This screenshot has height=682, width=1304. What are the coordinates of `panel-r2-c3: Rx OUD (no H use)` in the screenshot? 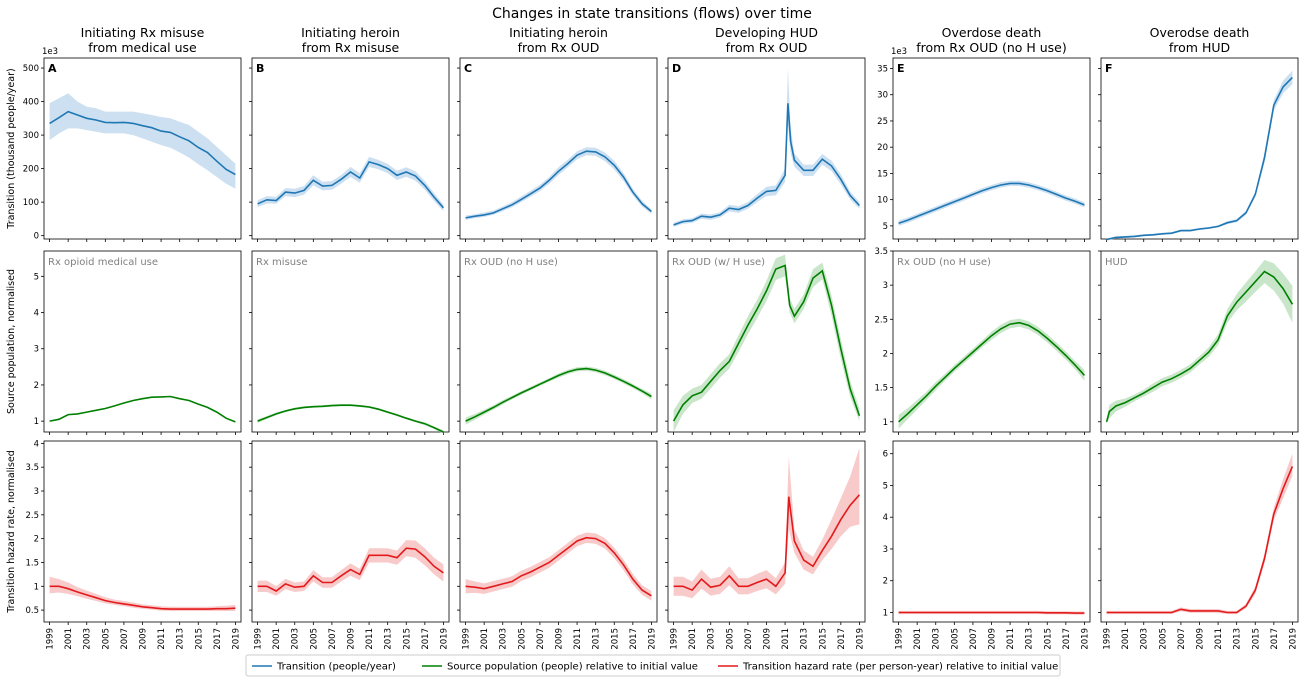 It's located at (557, 342).